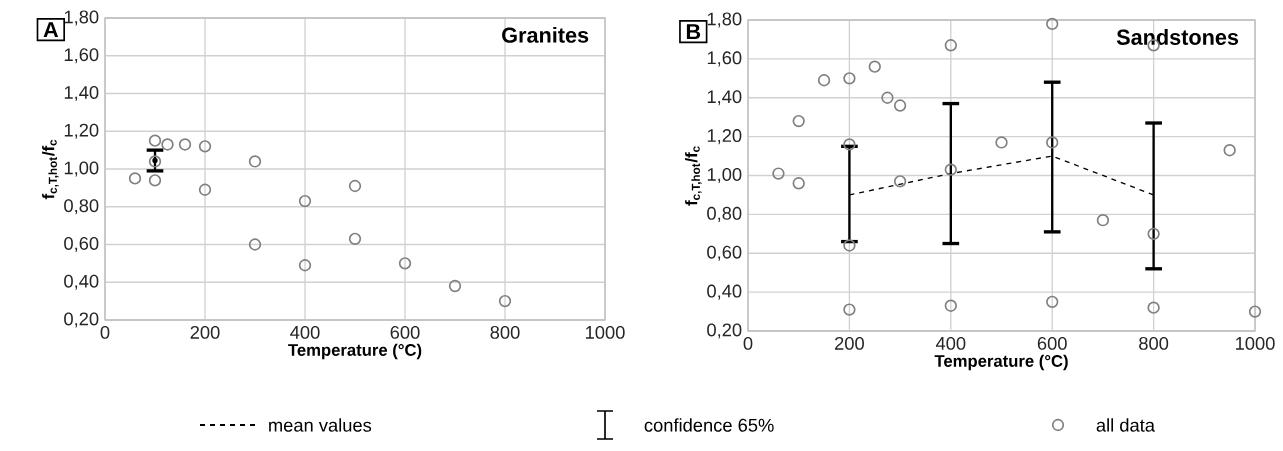 The image size is (1283, 451). I want to click on chart-title: B, so click(693, 32).